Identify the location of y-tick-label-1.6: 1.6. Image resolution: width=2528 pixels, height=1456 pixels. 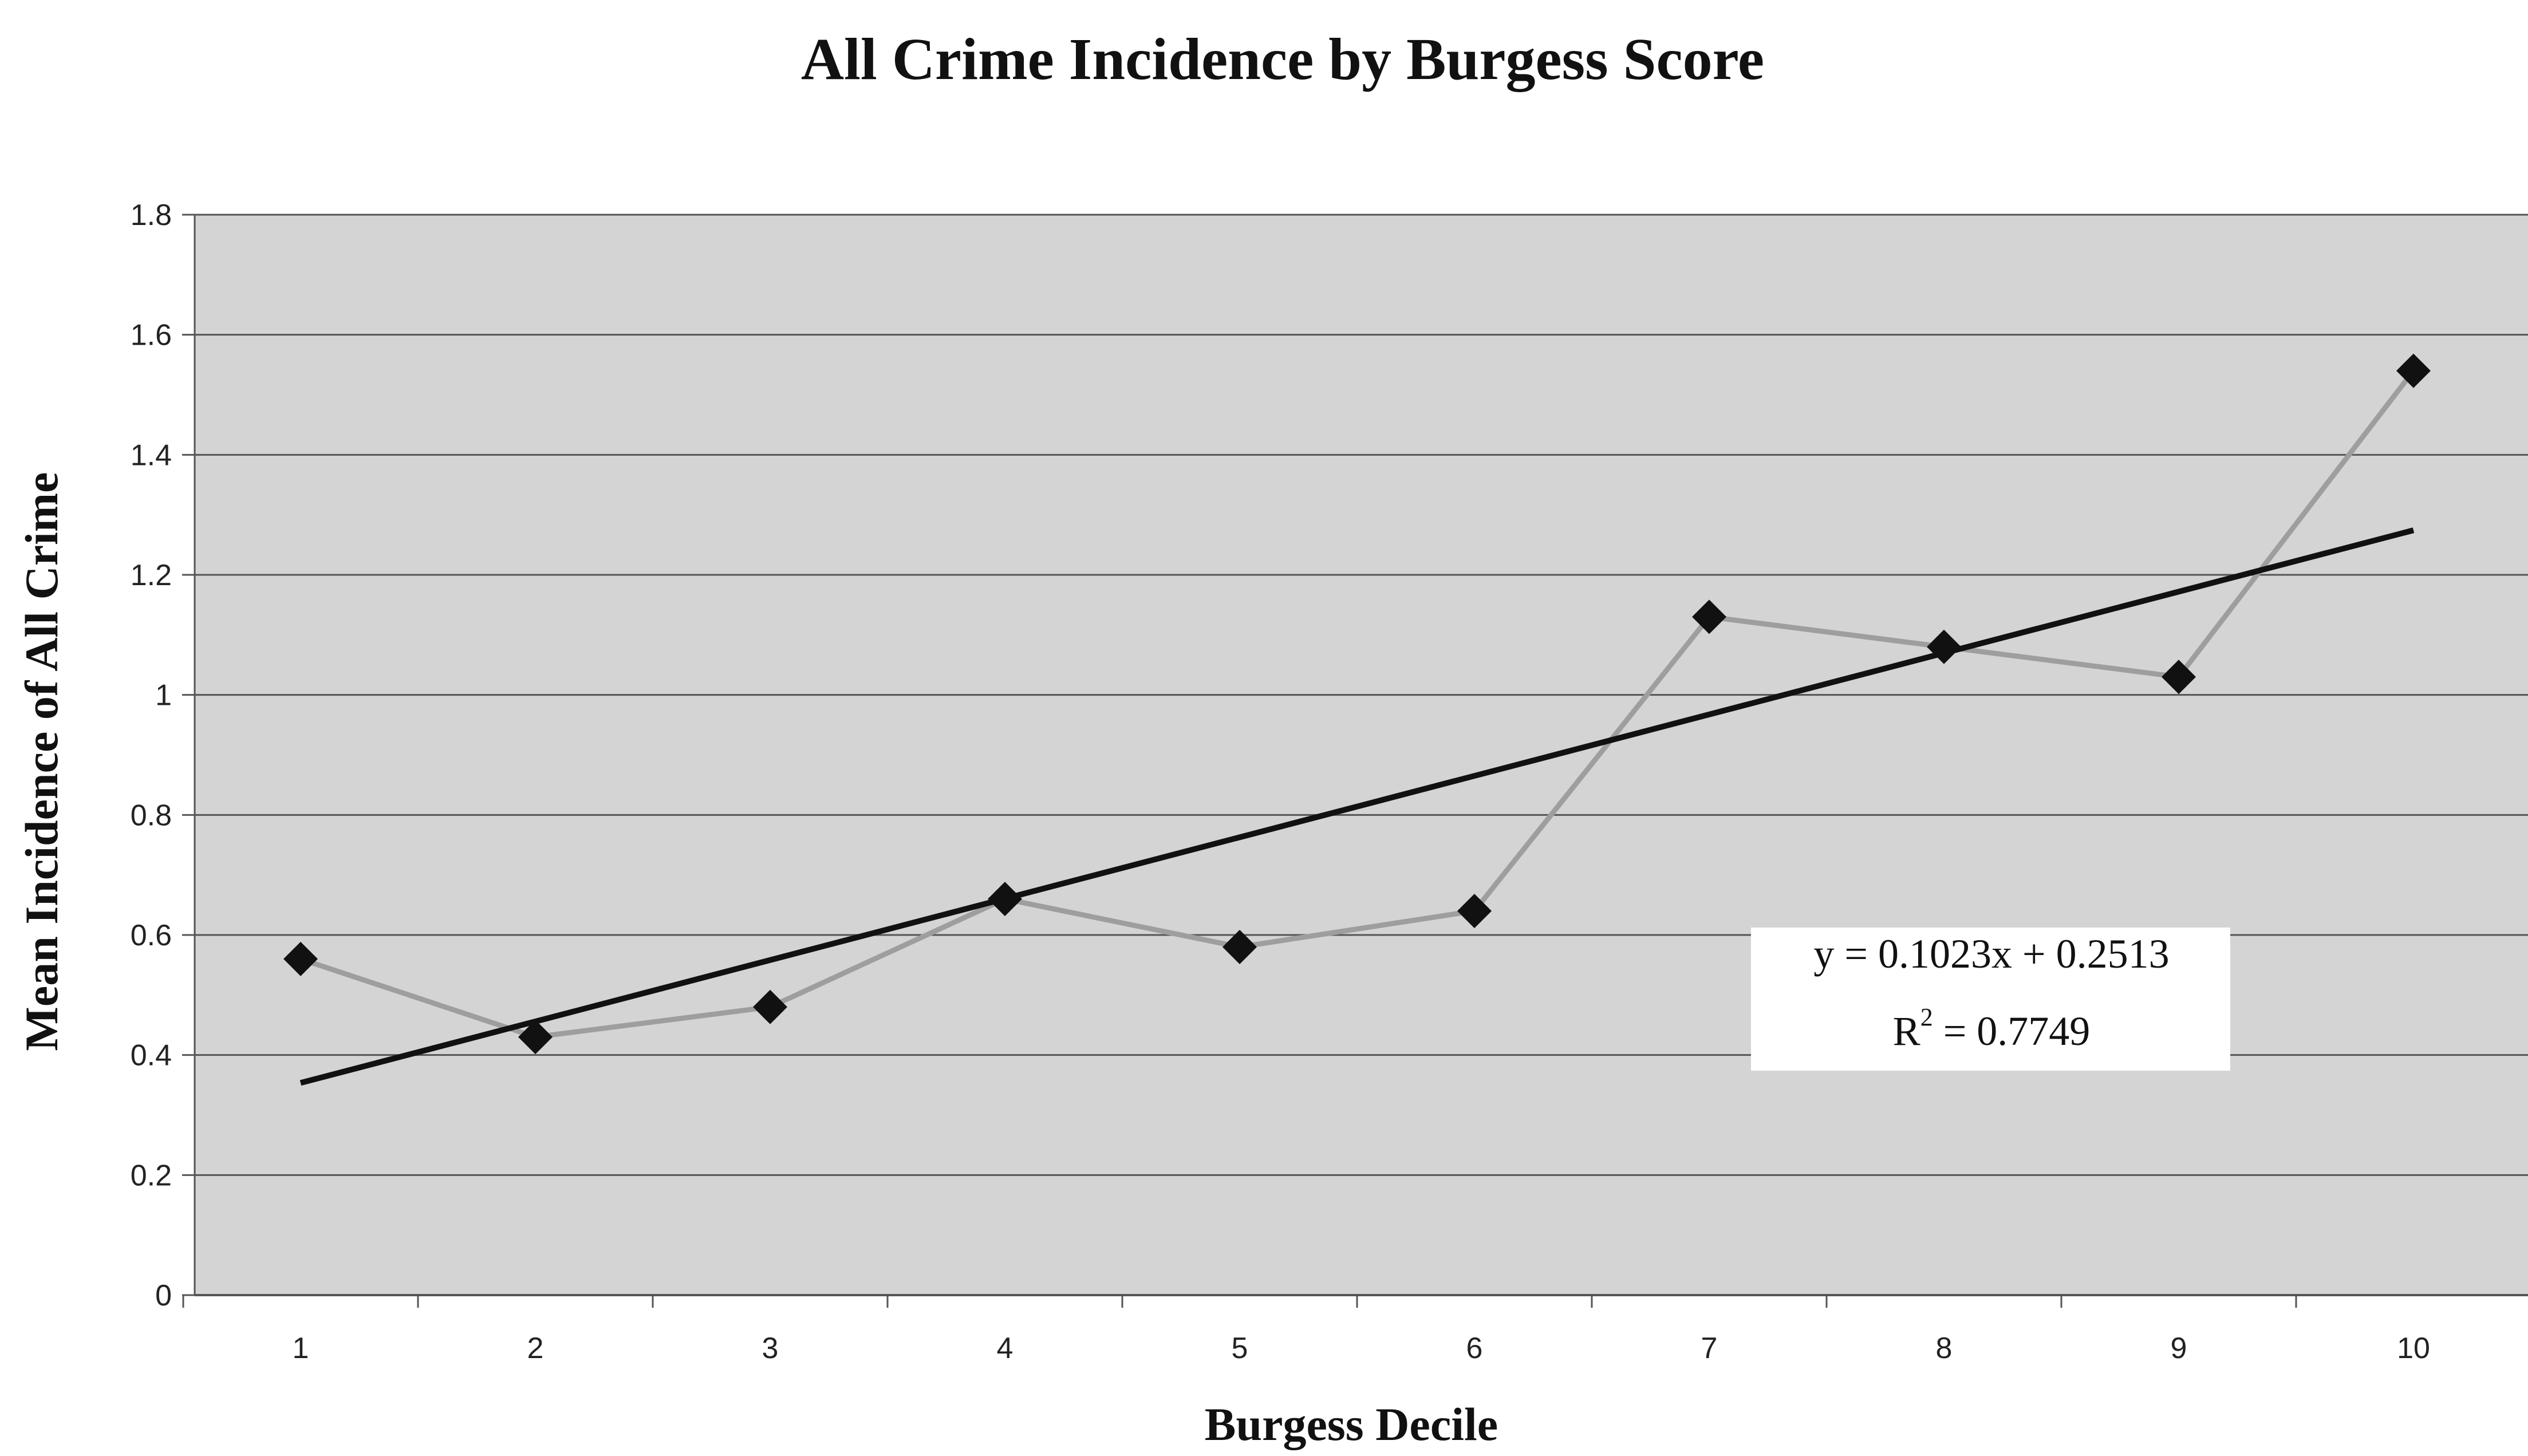
(151, 336).